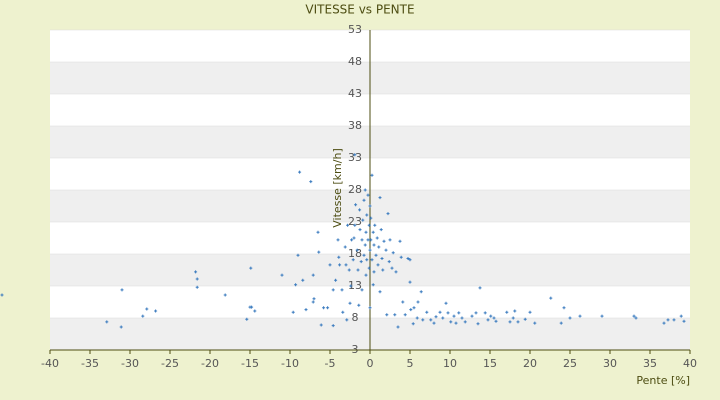  Describe the element at coordinates (290, 363) in the screenshot. I see `x-tick-label: -10` at that location.